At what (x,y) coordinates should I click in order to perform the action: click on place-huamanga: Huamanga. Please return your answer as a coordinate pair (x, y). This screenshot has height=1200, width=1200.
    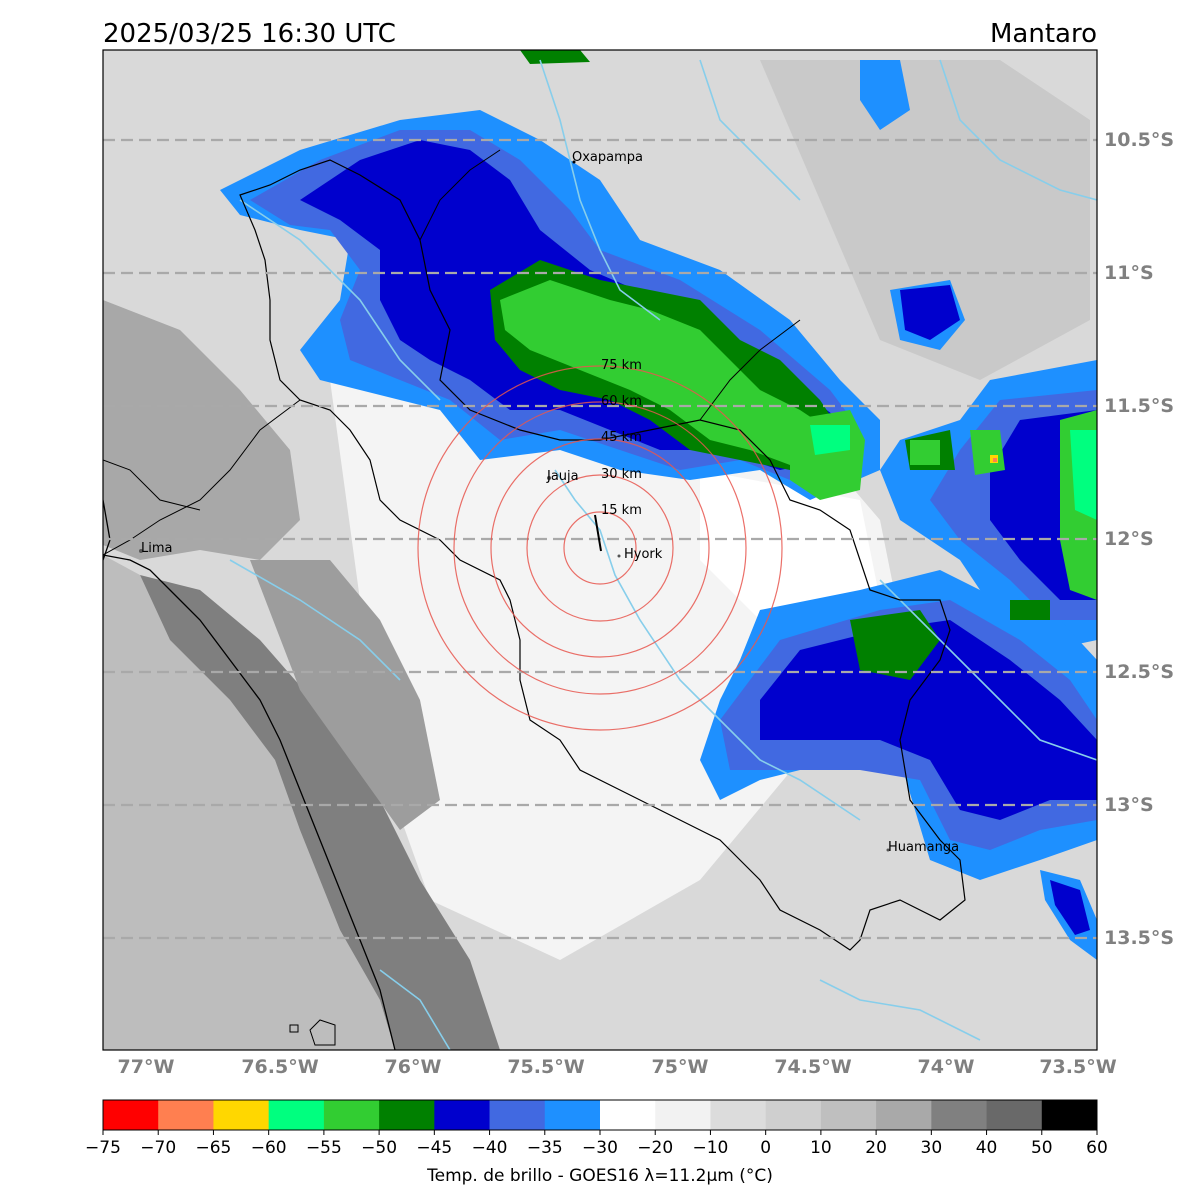
    Looking at the image, I should click on (923, 847).